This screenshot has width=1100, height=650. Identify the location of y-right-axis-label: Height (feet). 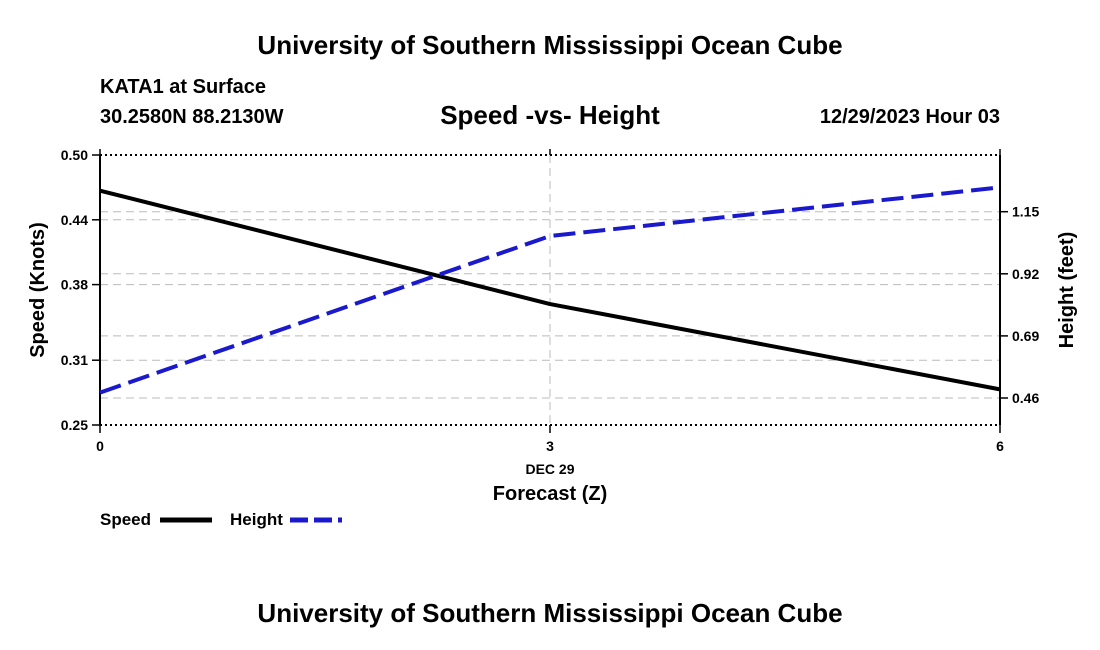
(1067, 290).